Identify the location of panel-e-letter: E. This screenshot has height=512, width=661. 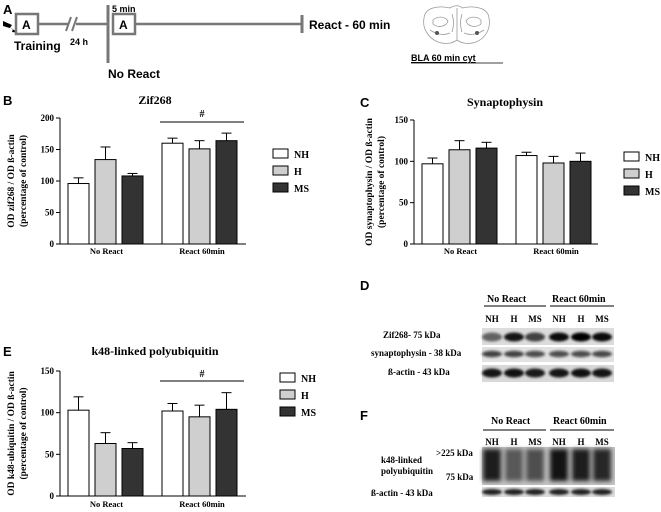
(7, 351).